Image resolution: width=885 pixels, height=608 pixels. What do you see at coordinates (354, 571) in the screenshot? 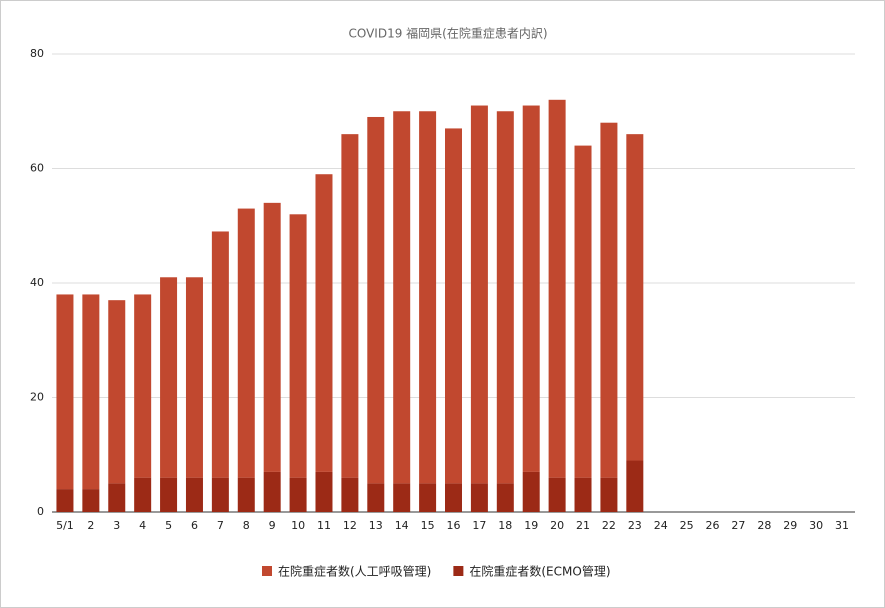
I see `legend-label: 在院重症者数(人工呼吸管理)` at bounding box center [354, 571].